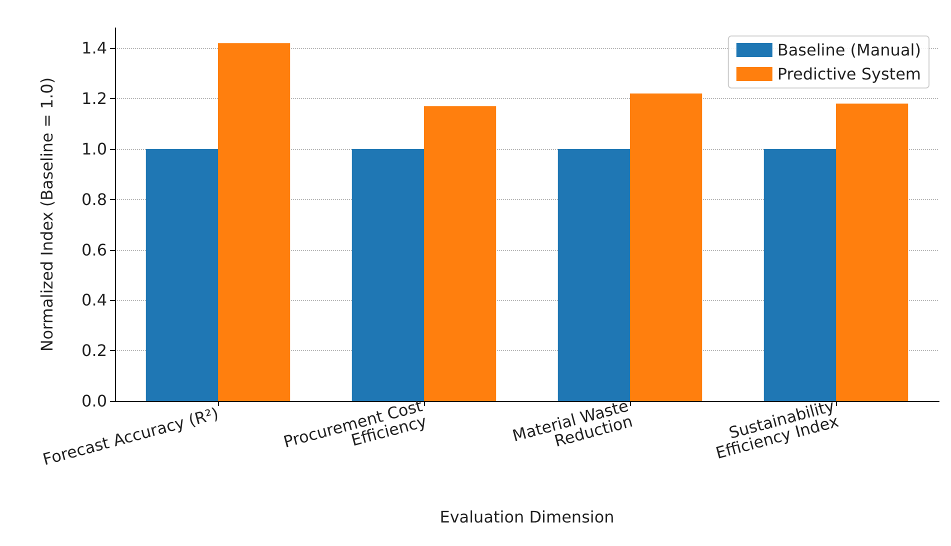  I want to click on y-tick-label: 0.6, so click(94, 250).